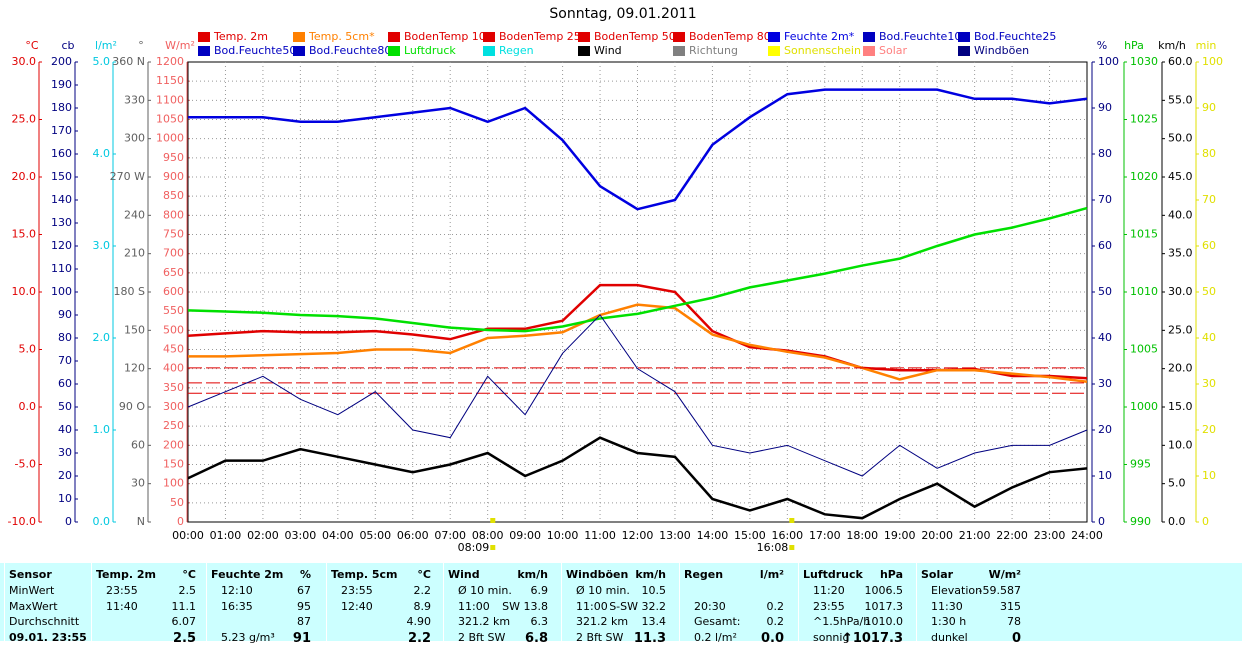 Image resolution: width=1250 pixels, height=646 pixels. I want to click on column-header: Solar, so click(937, 574).